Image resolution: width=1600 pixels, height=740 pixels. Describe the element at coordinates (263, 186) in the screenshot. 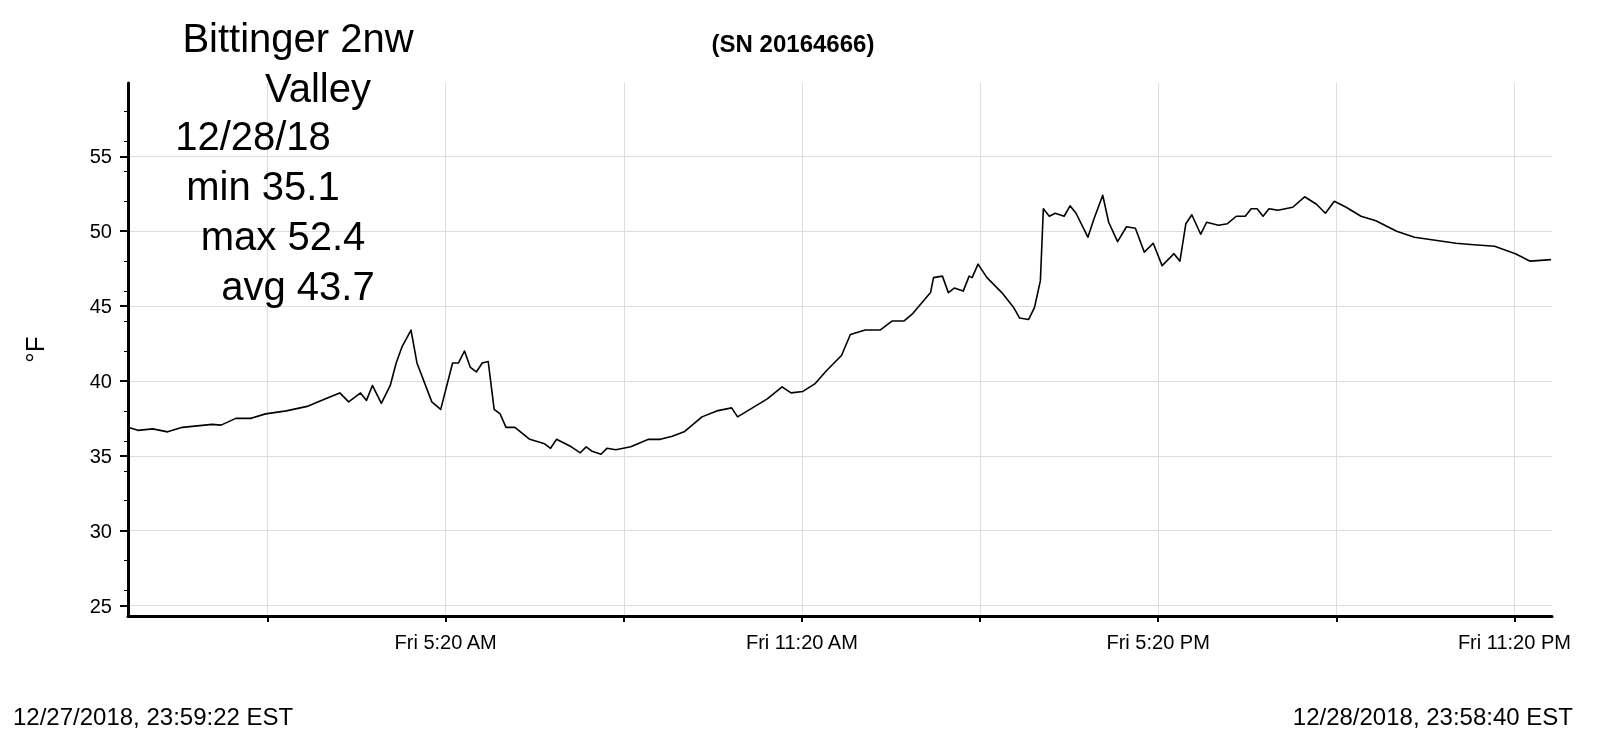

I see `annotation: min 35.1` at that location.